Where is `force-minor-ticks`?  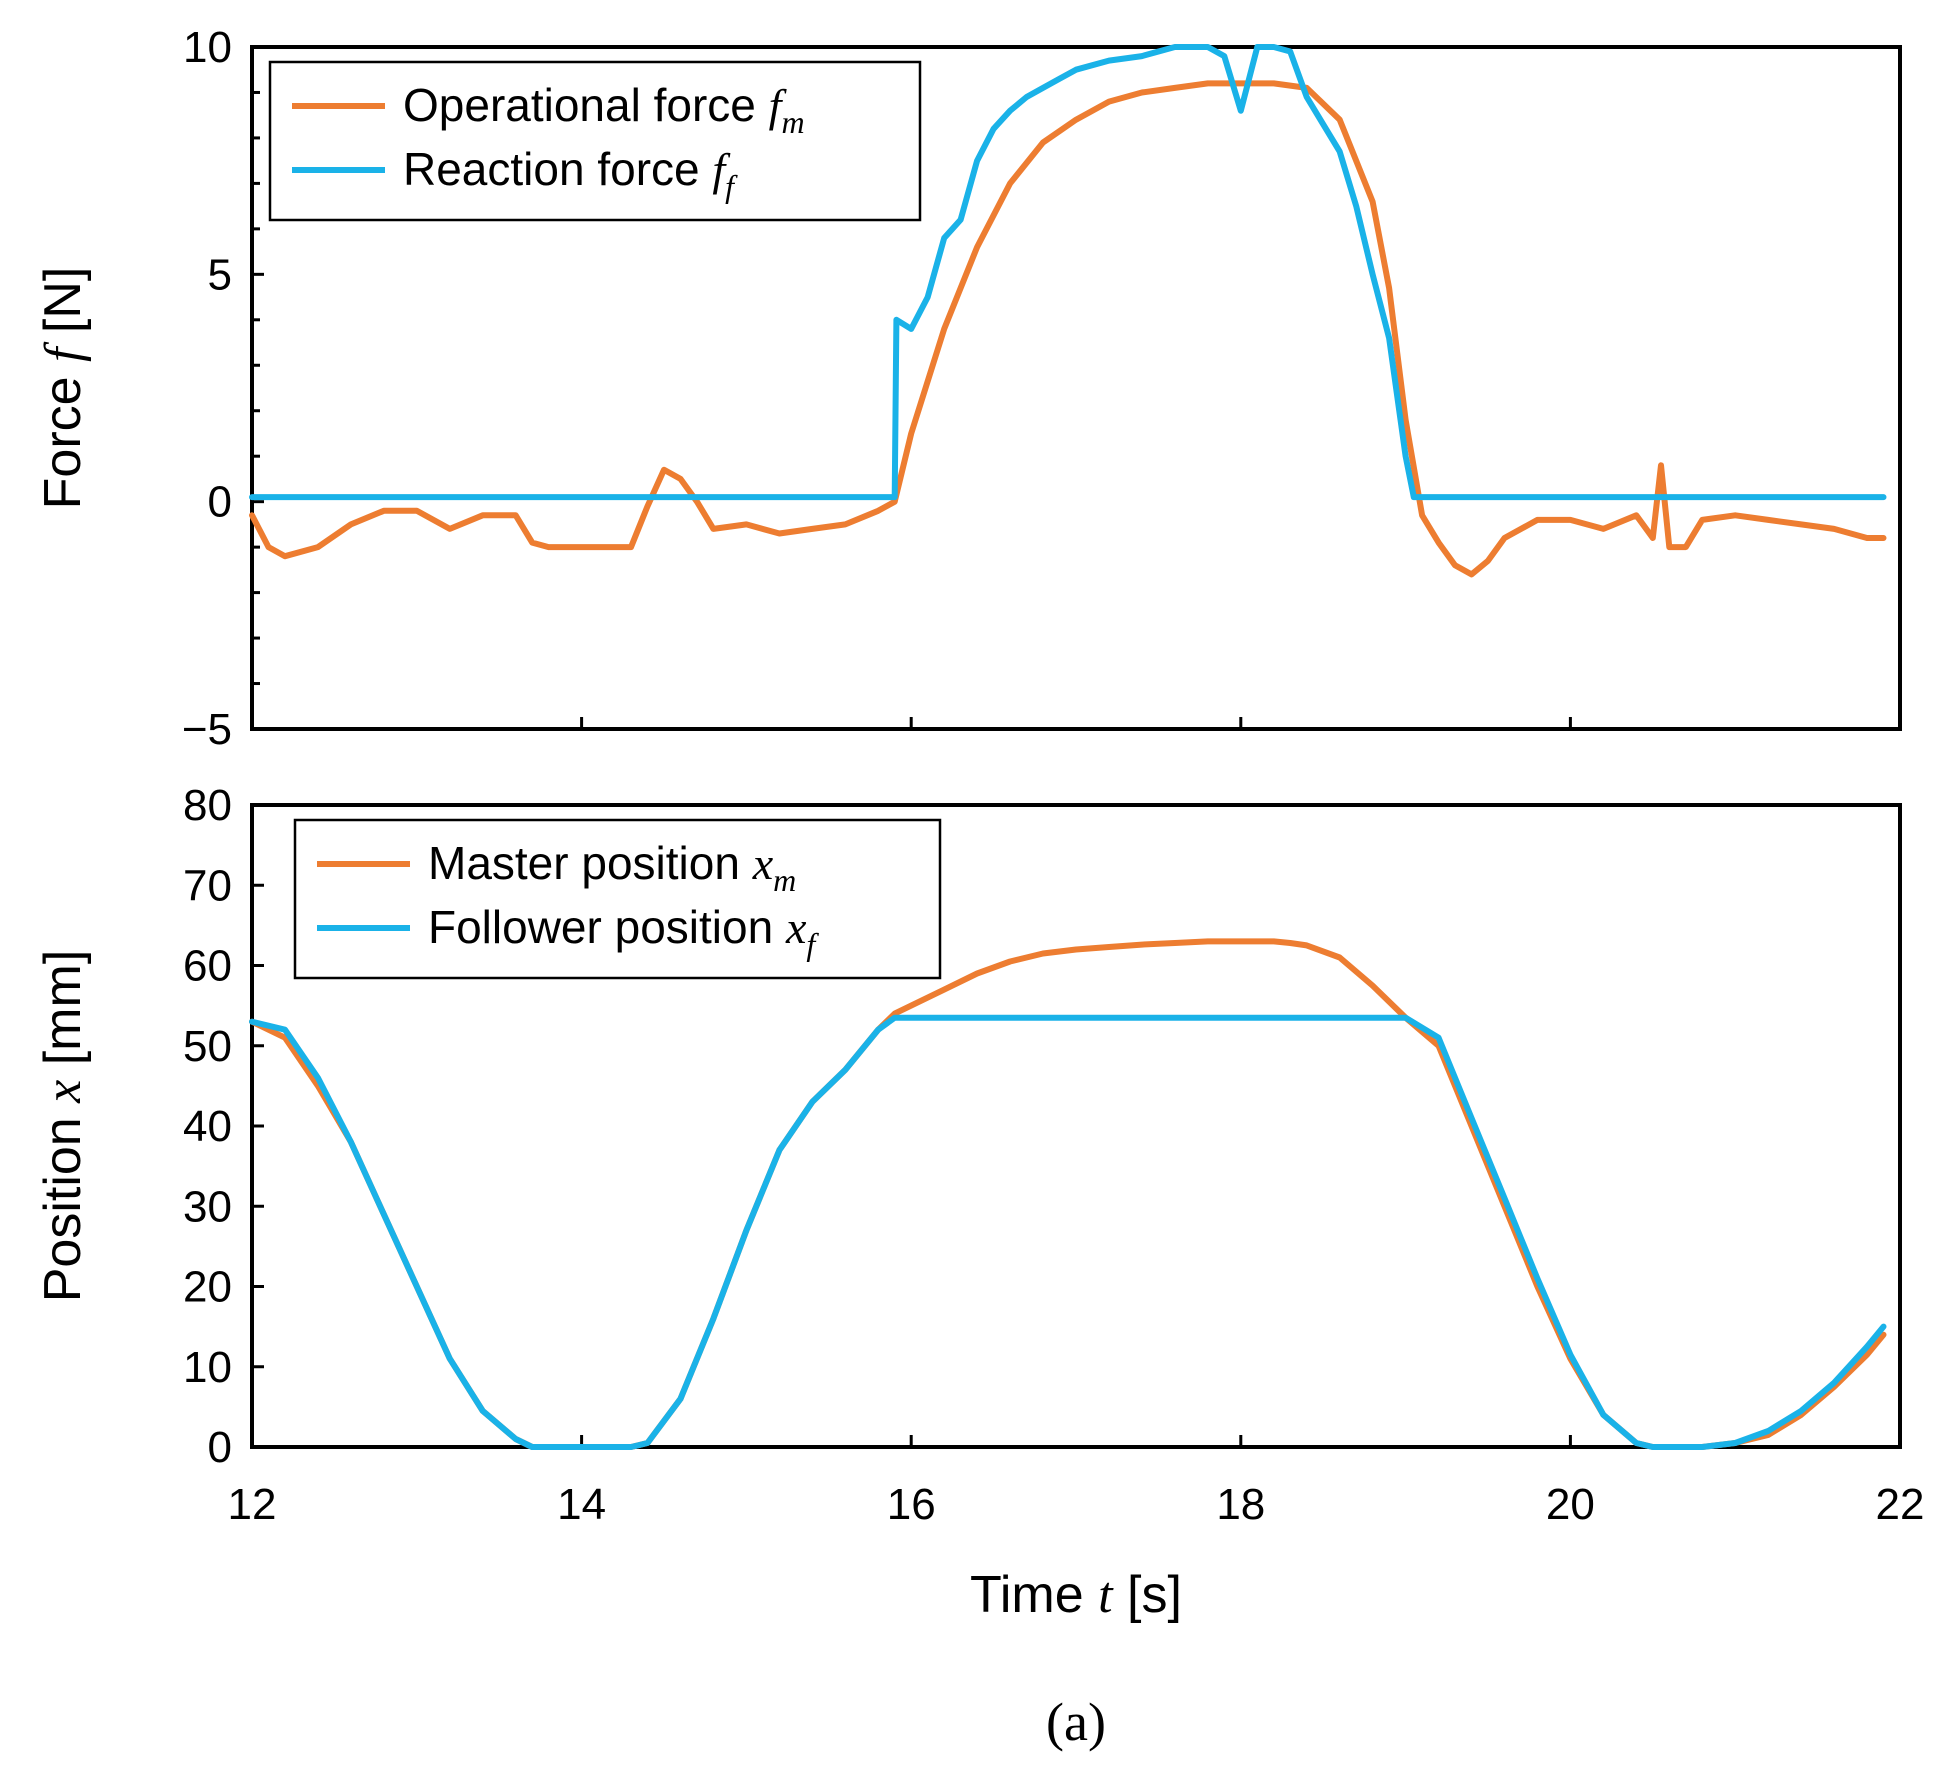
force-minor-ticks is located at coordinates (256, 388).